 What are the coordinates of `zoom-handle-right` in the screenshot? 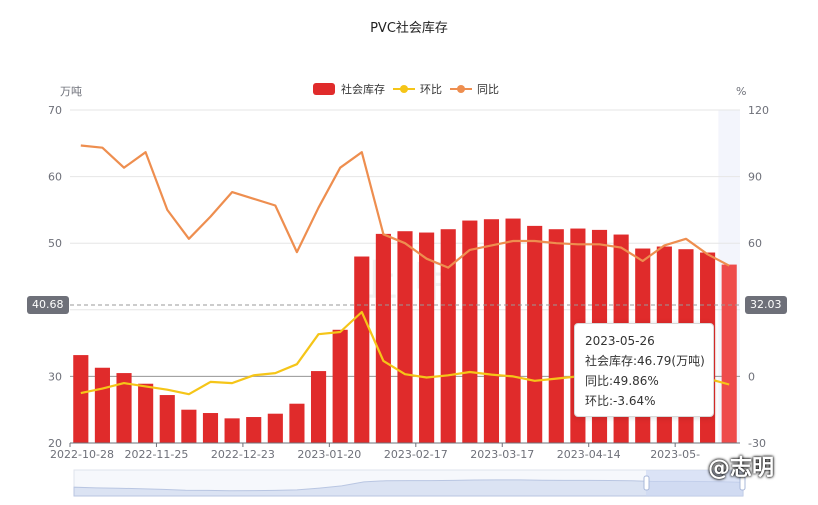 It's located at (742, 483).